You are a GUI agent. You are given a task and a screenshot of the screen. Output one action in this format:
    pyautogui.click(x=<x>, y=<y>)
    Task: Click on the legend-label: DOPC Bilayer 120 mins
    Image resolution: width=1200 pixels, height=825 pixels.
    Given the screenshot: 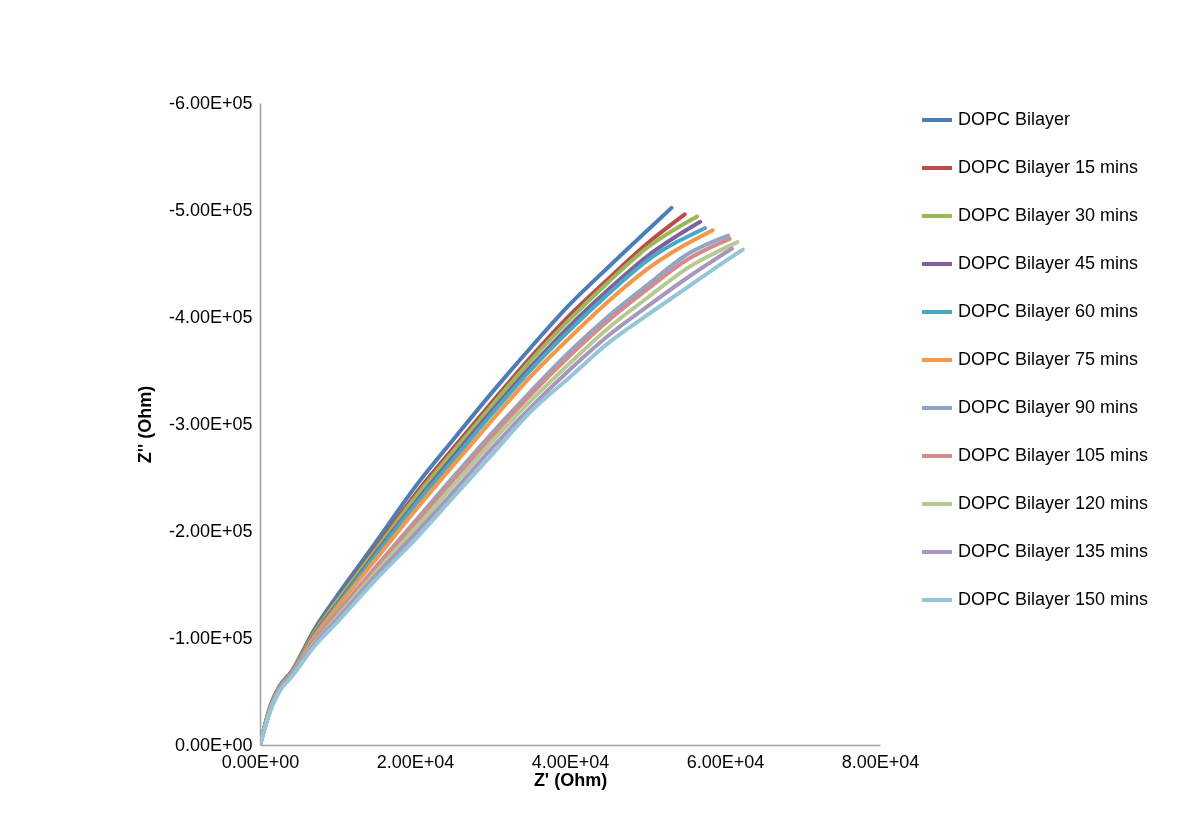 What is the action you would take?
    pyautogui.click(x=1053, y=503)
    